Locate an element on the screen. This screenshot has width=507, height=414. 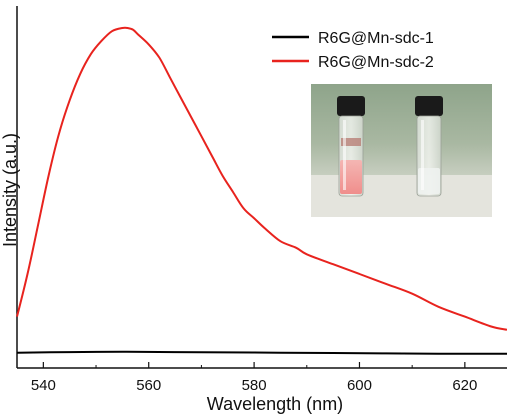
x-ticks is located at coordinates (254, 365).